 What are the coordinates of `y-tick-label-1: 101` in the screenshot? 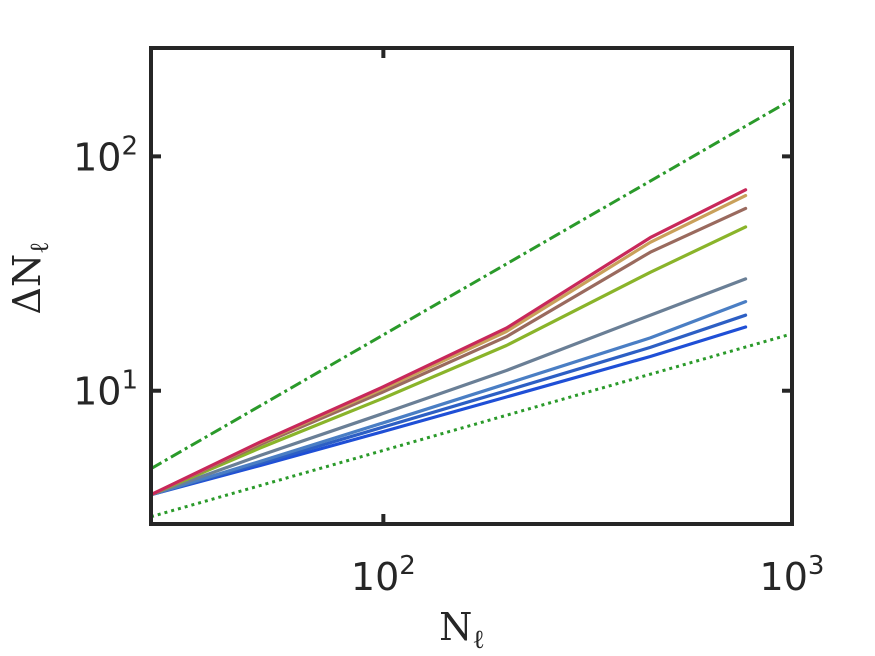 It's located at (105, 390).